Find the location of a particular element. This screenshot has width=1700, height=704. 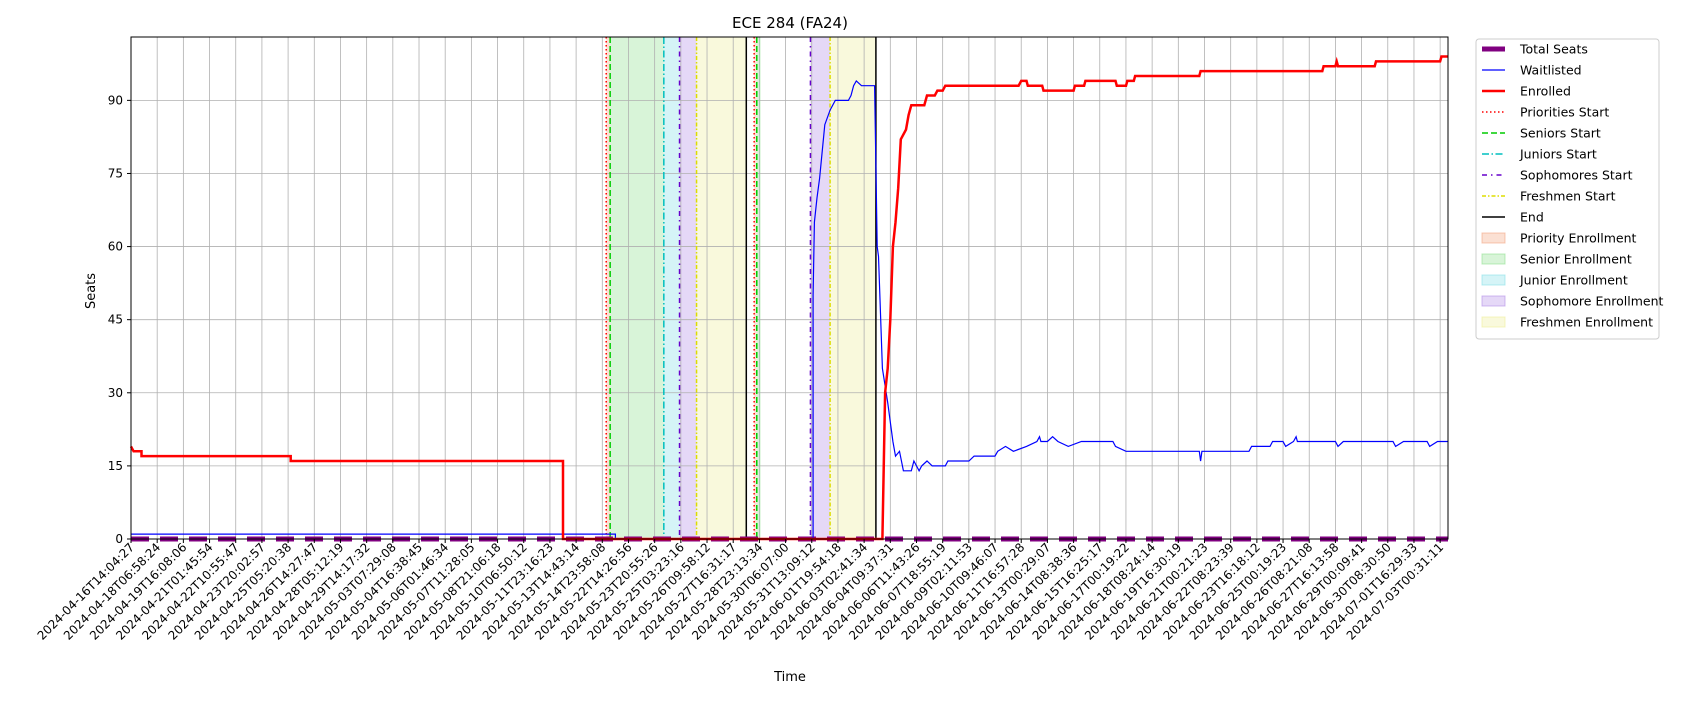

legend-label-13: Freshmen Enrollment is located at coordinates (1586, 322).